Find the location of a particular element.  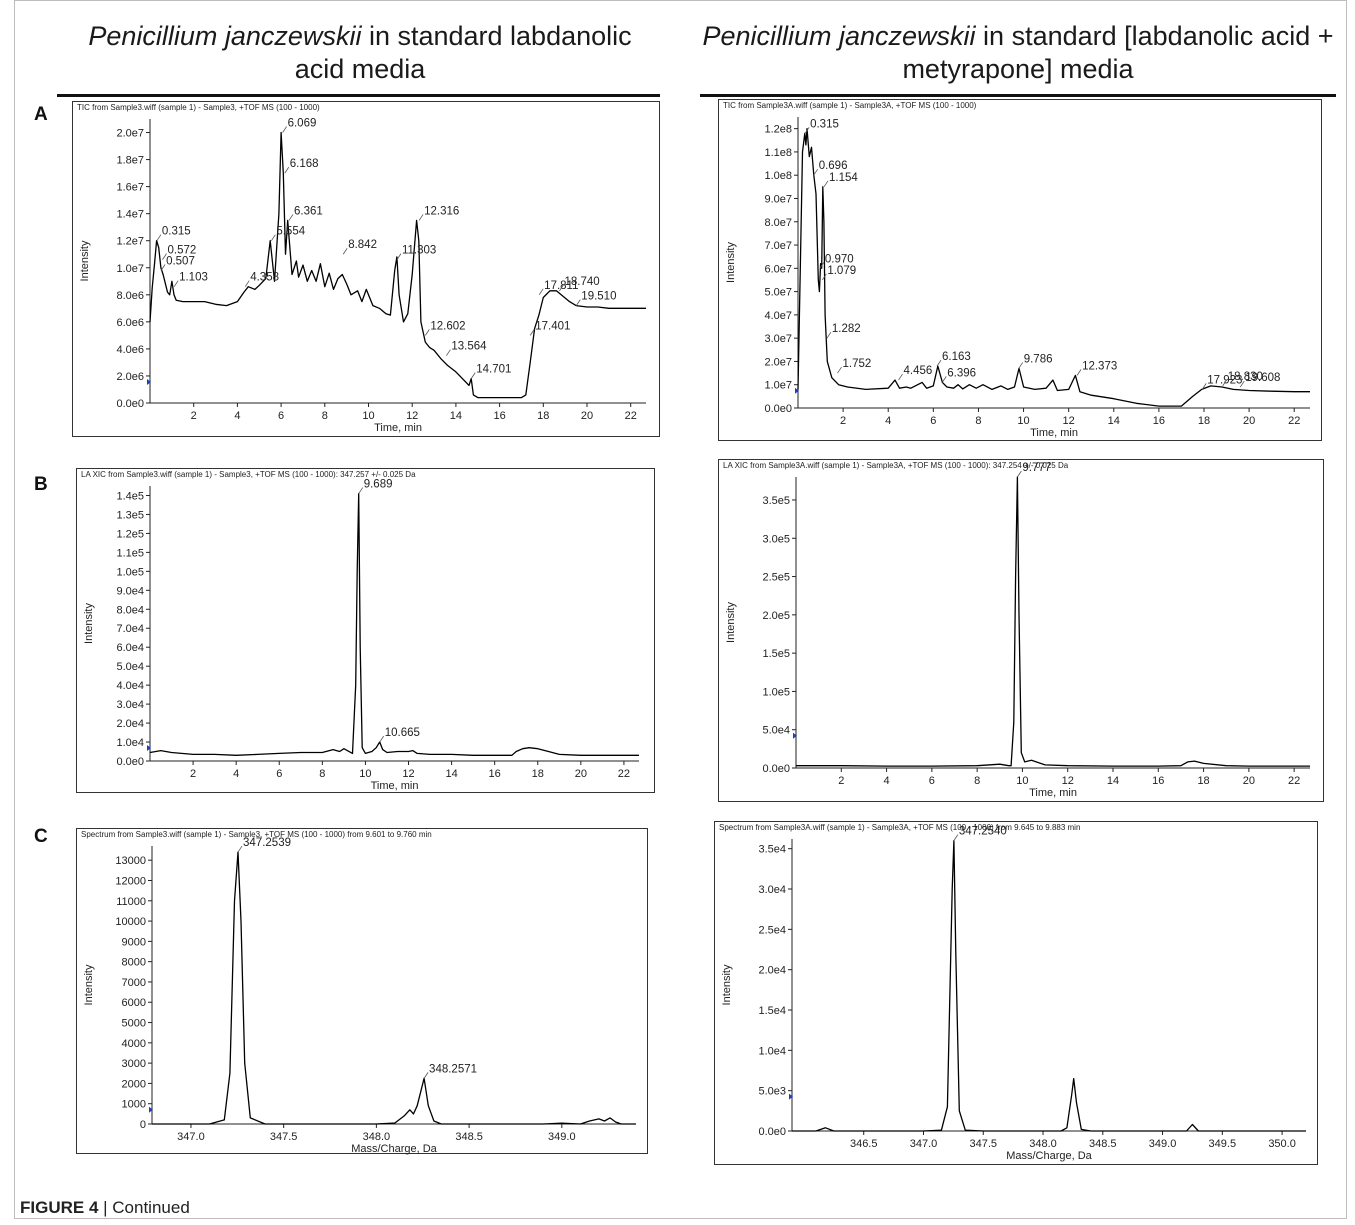

chart-c-left-xtick-label: 349.0 is located at coordinates (562, 1137).